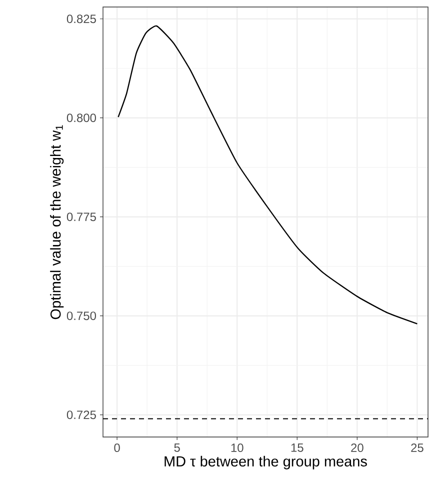 This screenshot has width=429, height=495. Describe the element at coordinates (357, 448) in the screenshot. I see `x-tick-label: 20` at that location.